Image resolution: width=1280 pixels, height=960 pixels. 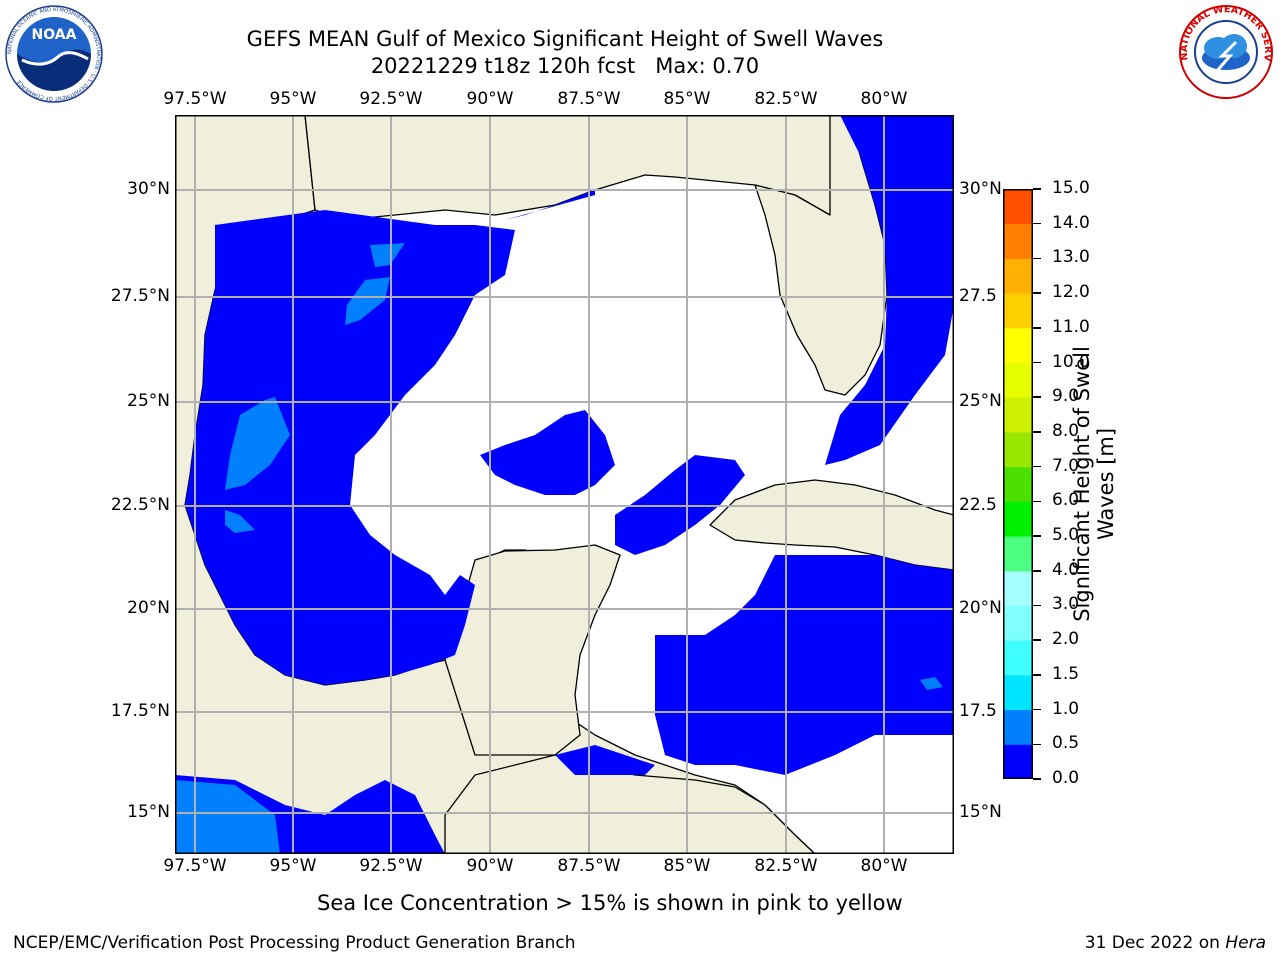 I want to click on colorbar-label-line2: Waves [m], so click(x=1106, y=484).